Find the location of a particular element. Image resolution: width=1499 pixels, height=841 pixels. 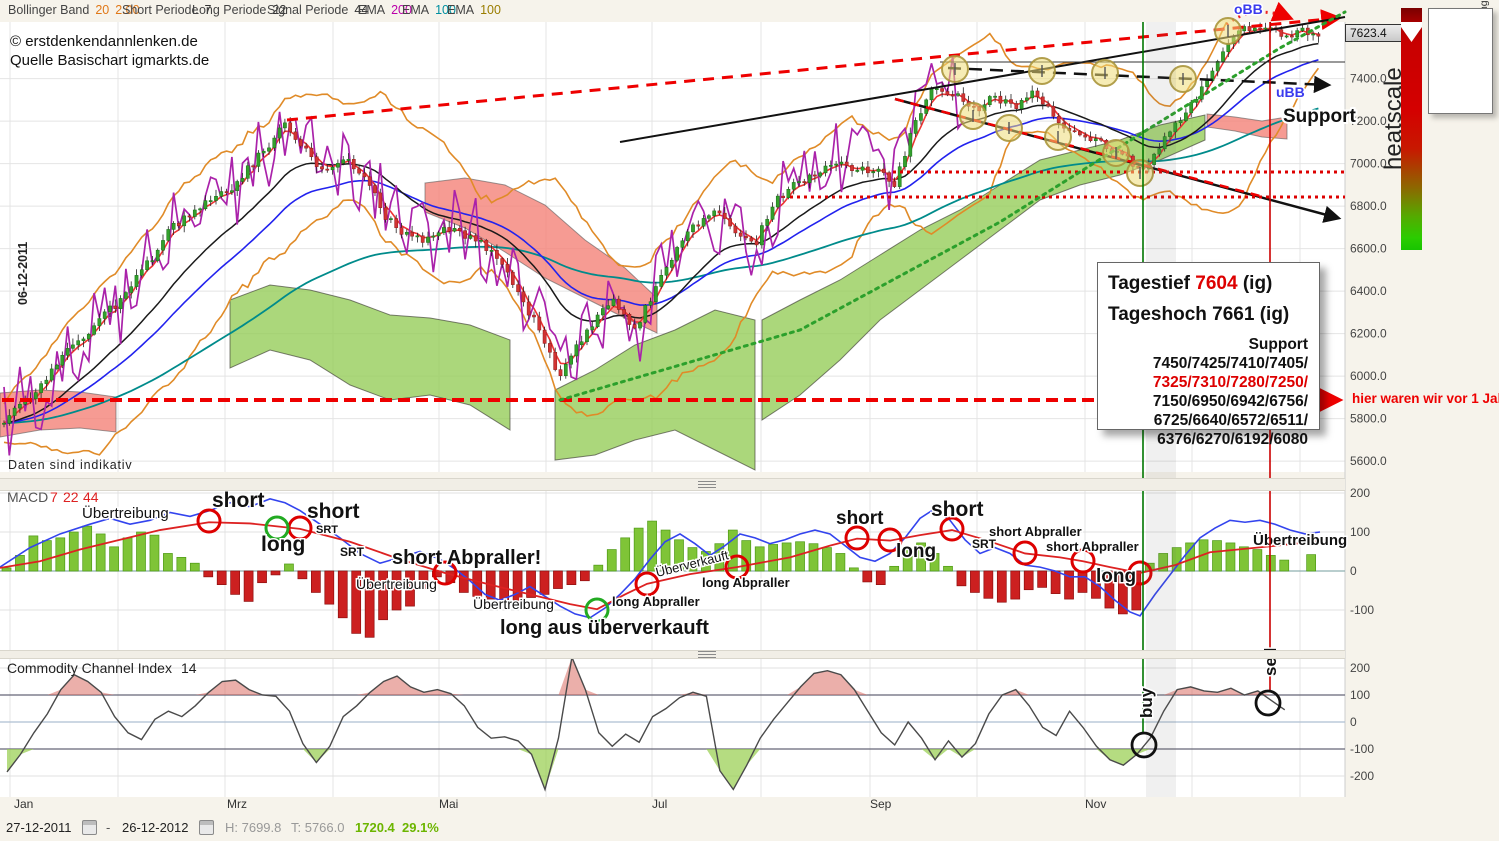

toolbar-label: Bollinger Band is located at coordinates (49, 10).